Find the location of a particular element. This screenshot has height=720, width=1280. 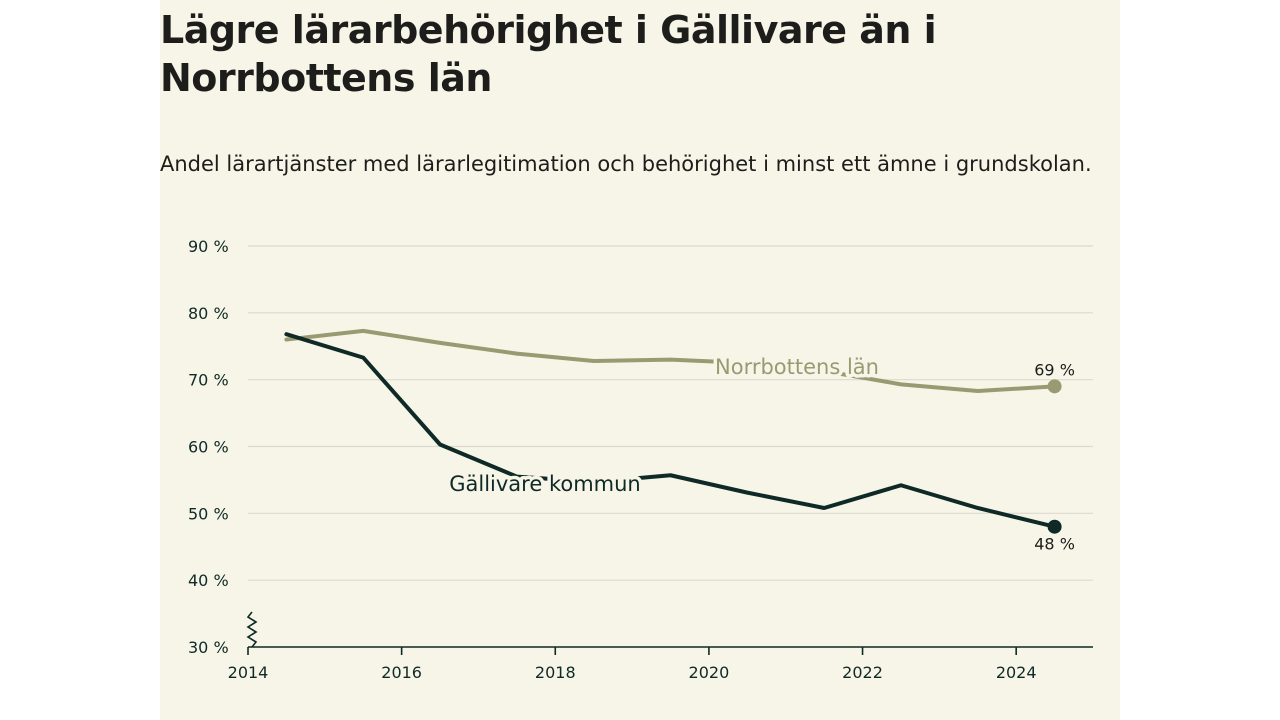

x-tick-label: 2014 is located at coordinates (248, 672).